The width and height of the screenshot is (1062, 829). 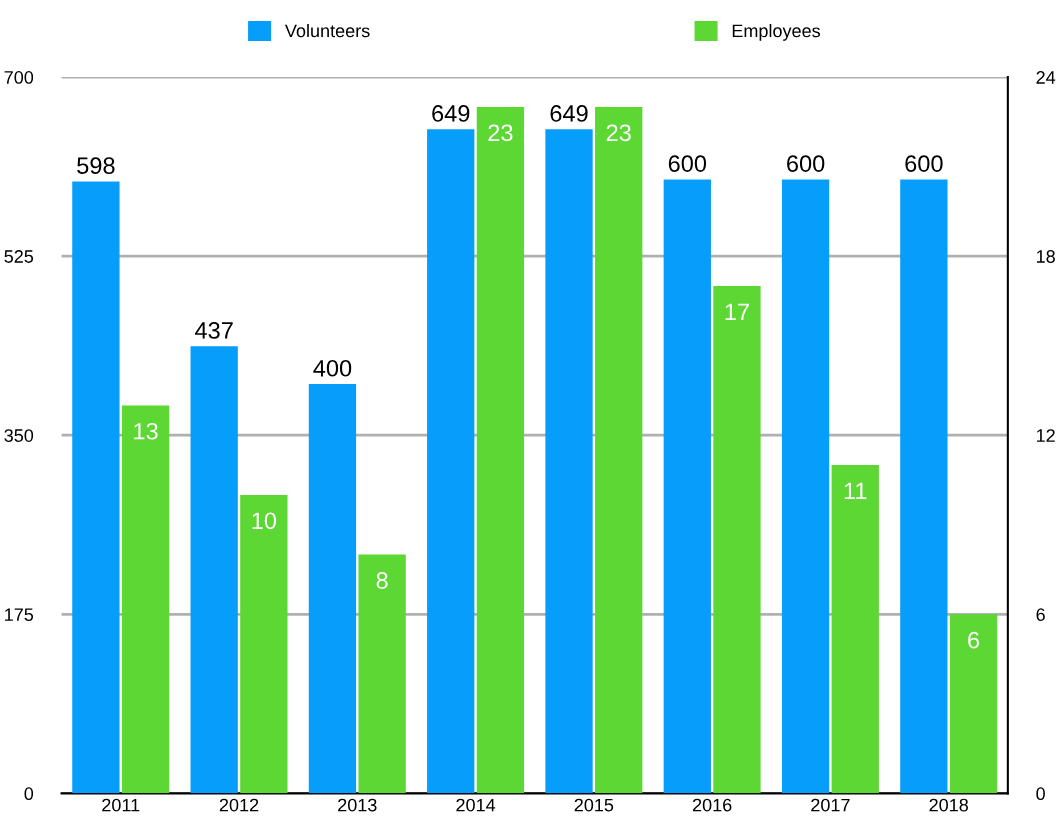 I want to click on data-label: 400, so click(x=332, y=368).